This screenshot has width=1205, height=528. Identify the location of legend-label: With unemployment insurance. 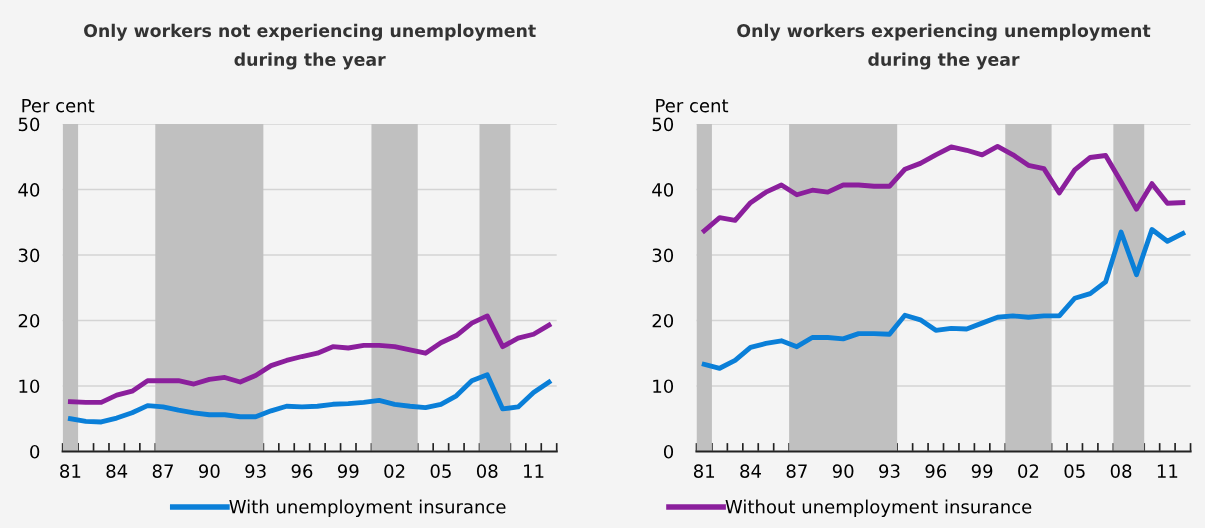
(367, 508).